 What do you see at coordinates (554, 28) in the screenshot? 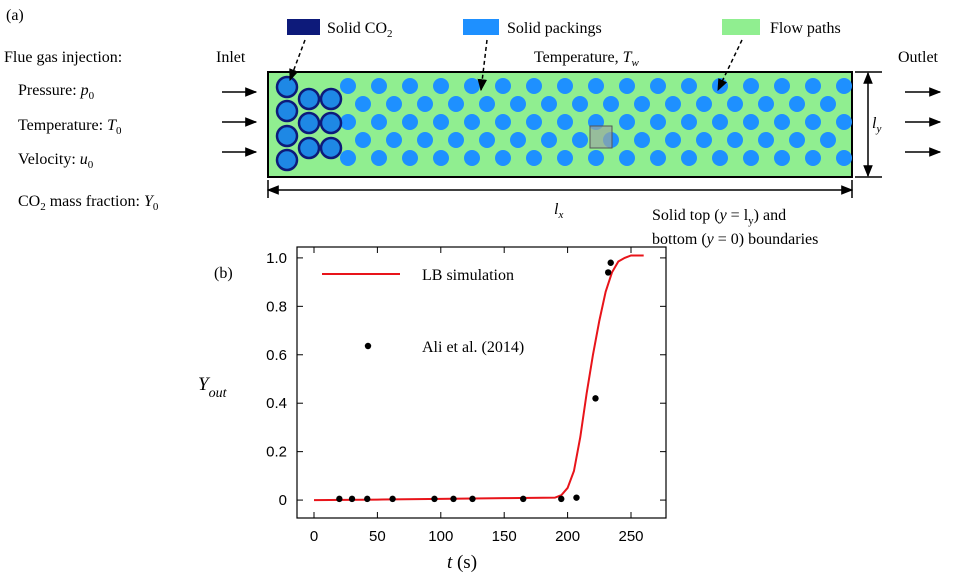
I see `legend-label: Solid packings` at bounding box center [554, 28].